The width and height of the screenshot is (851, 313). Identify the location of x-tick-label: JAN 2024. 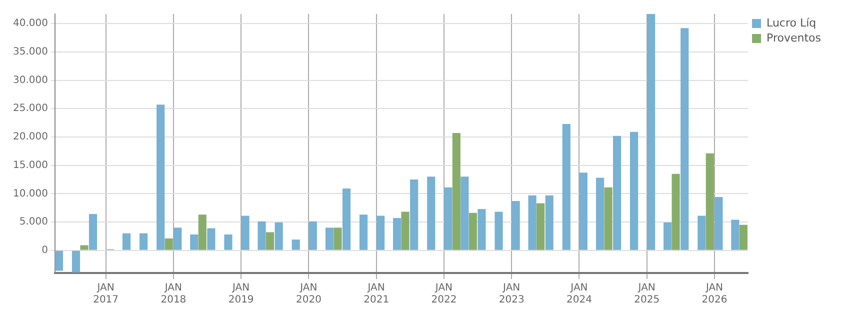
(579, 294).